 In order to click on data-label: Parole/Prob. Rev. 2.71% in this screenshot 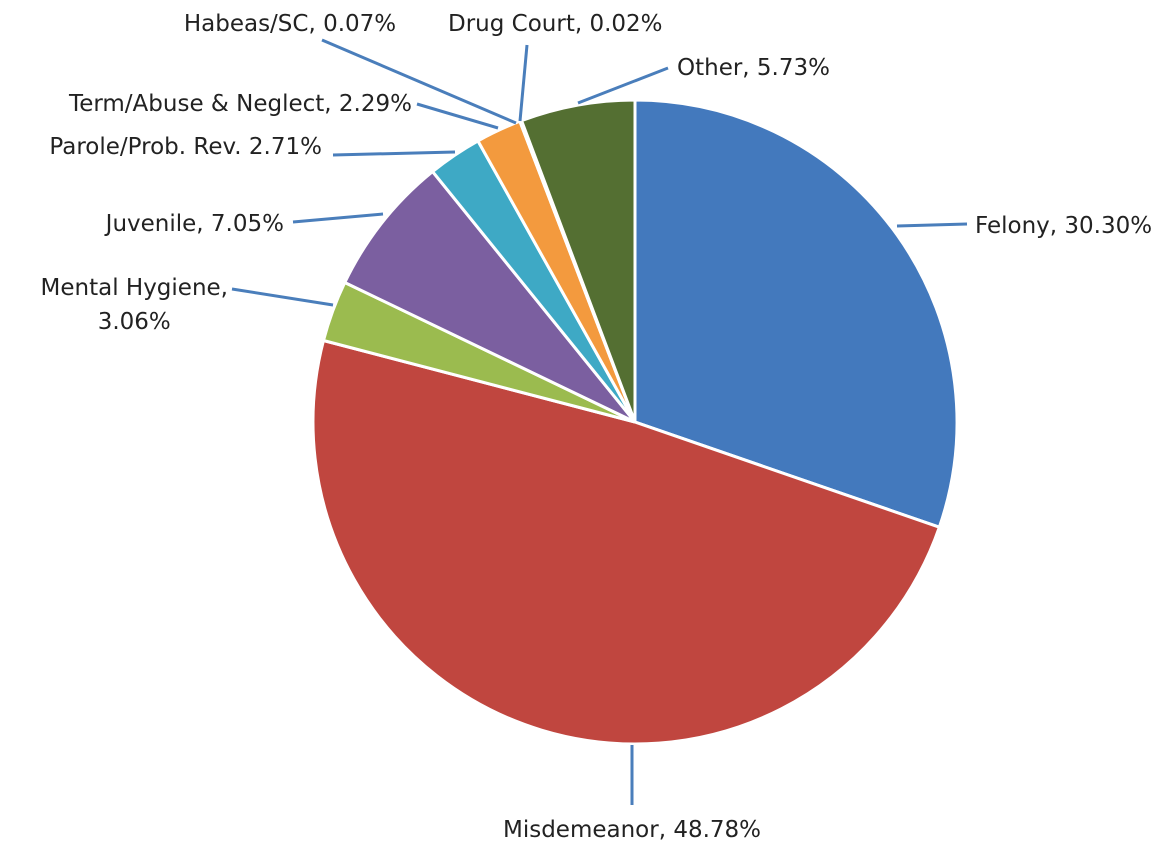, I will do `click(185, 147)`.